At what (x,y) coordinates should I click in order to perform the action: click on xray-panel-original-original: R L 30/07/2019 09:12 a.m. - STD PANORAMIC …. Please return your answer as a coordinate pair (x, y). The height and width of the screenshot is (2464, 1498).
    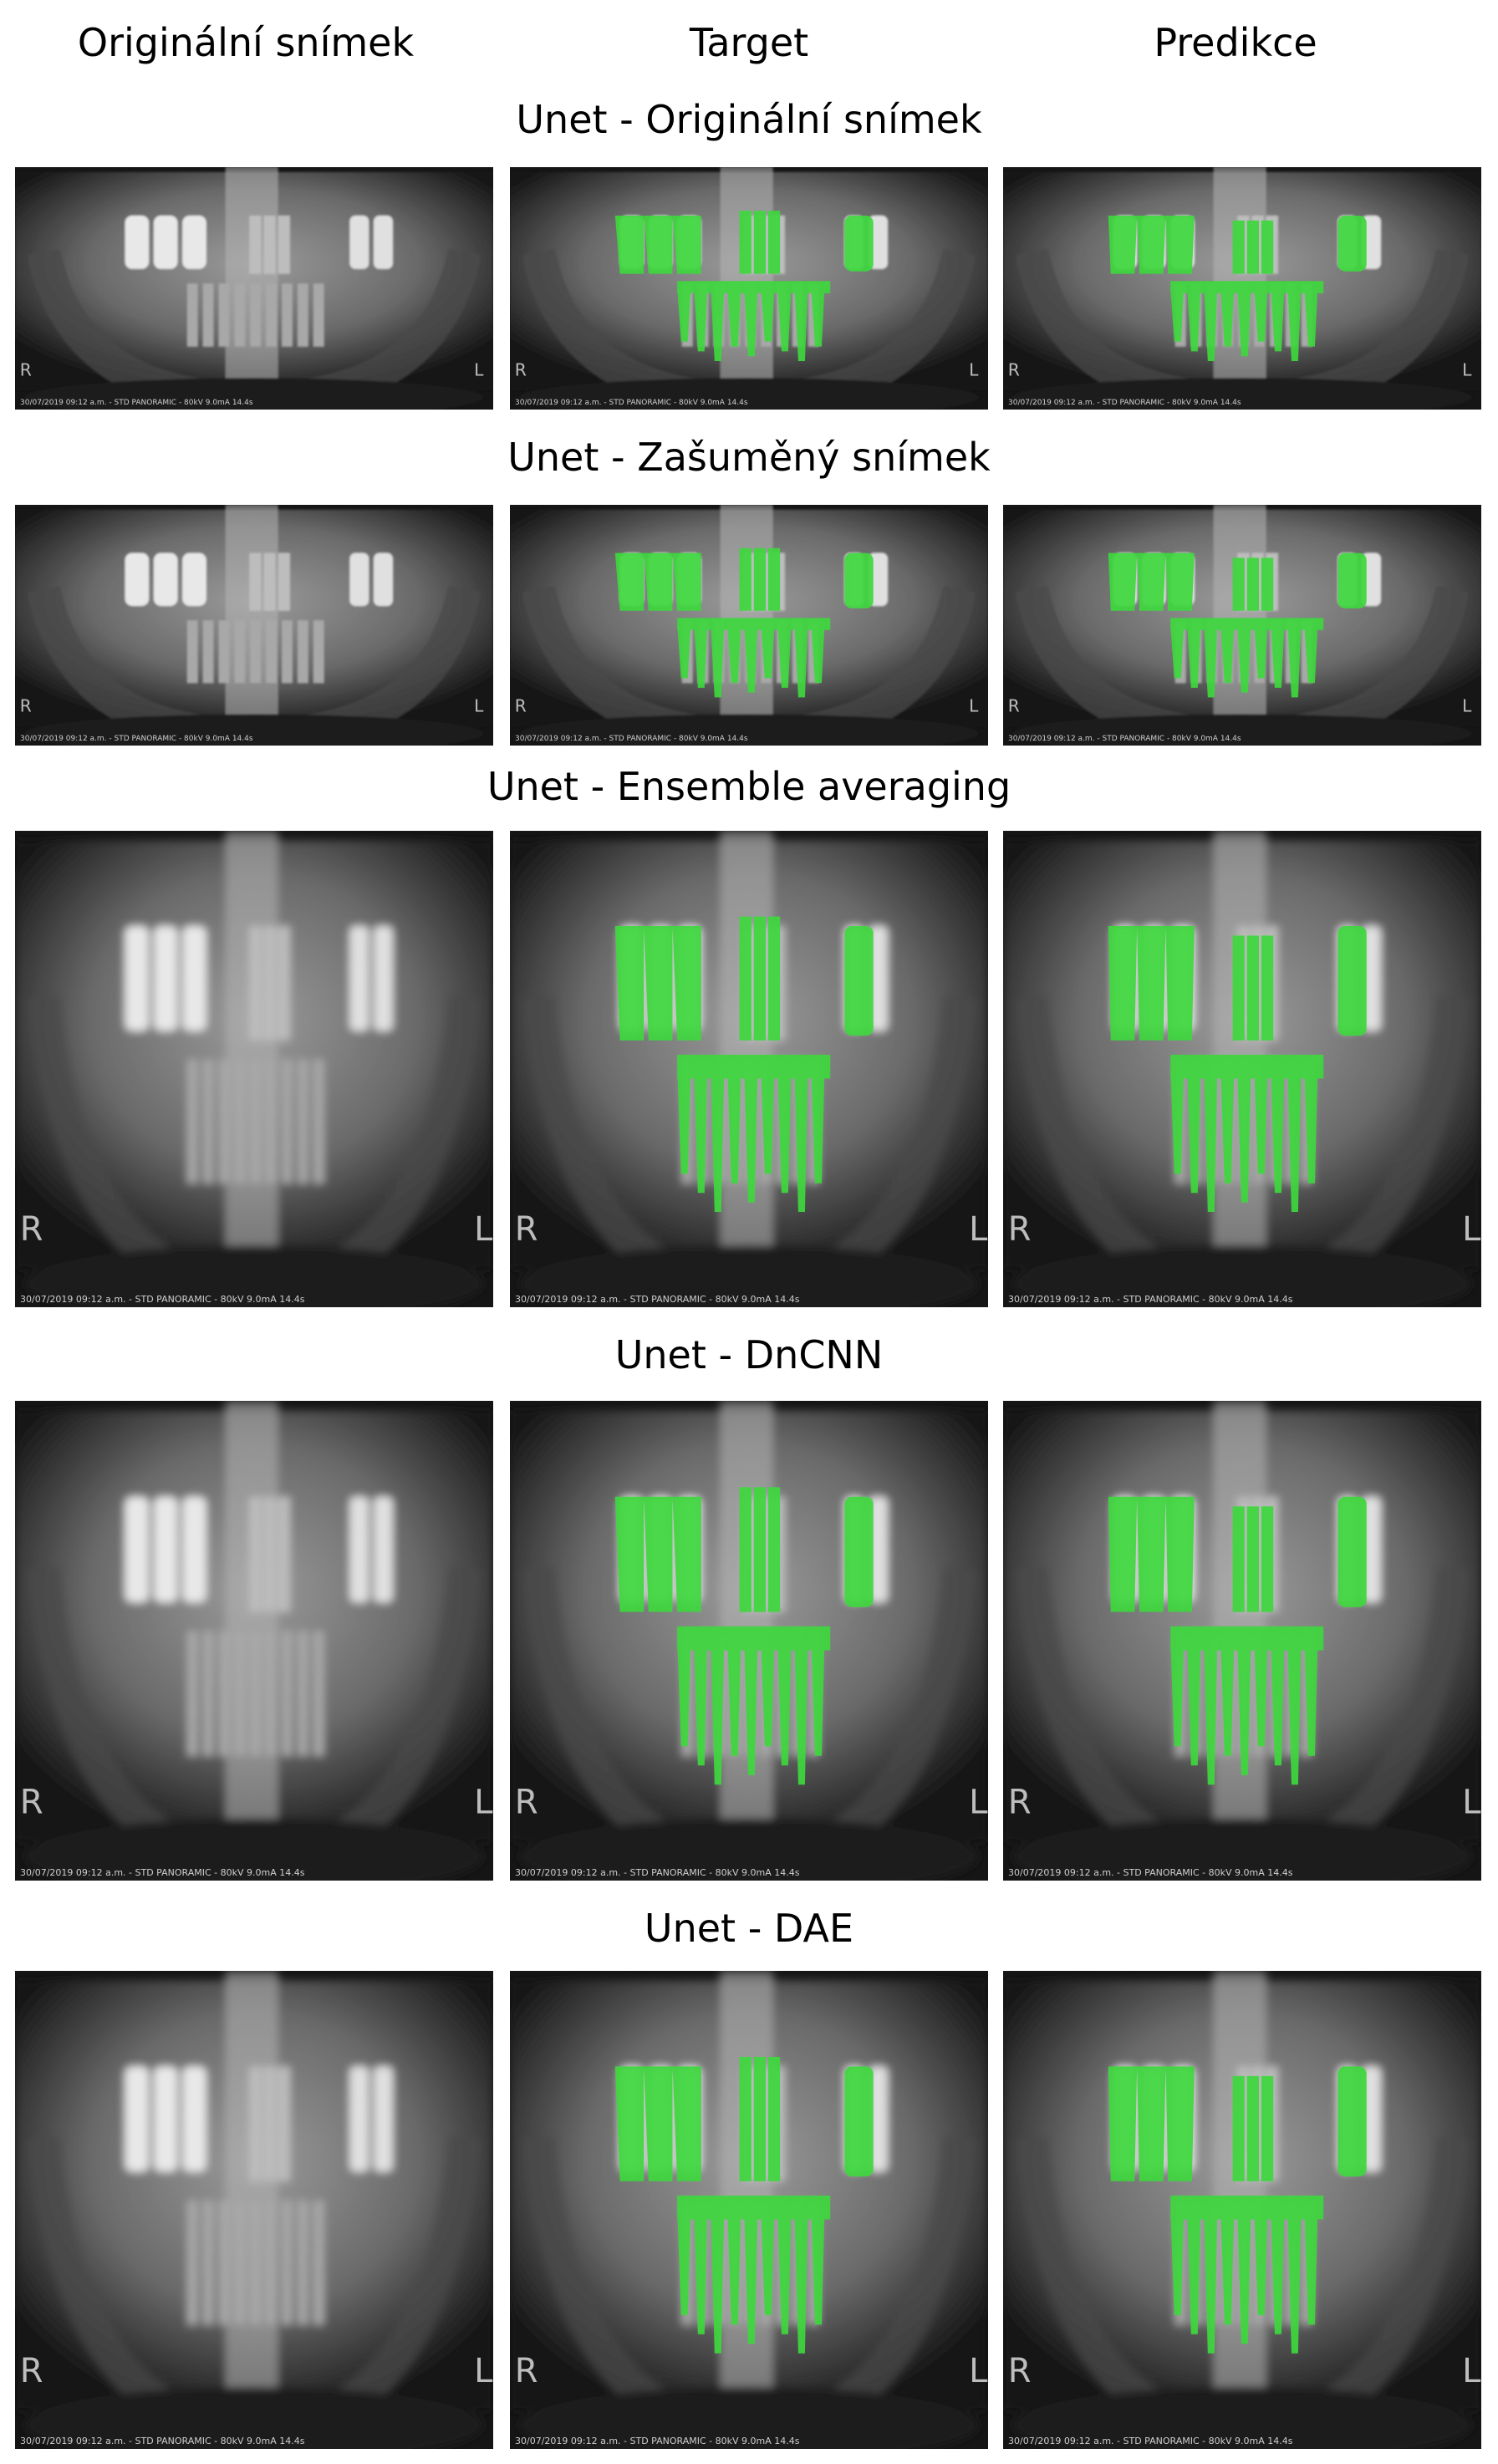
    Looking at the image, I should click on (254, 288).